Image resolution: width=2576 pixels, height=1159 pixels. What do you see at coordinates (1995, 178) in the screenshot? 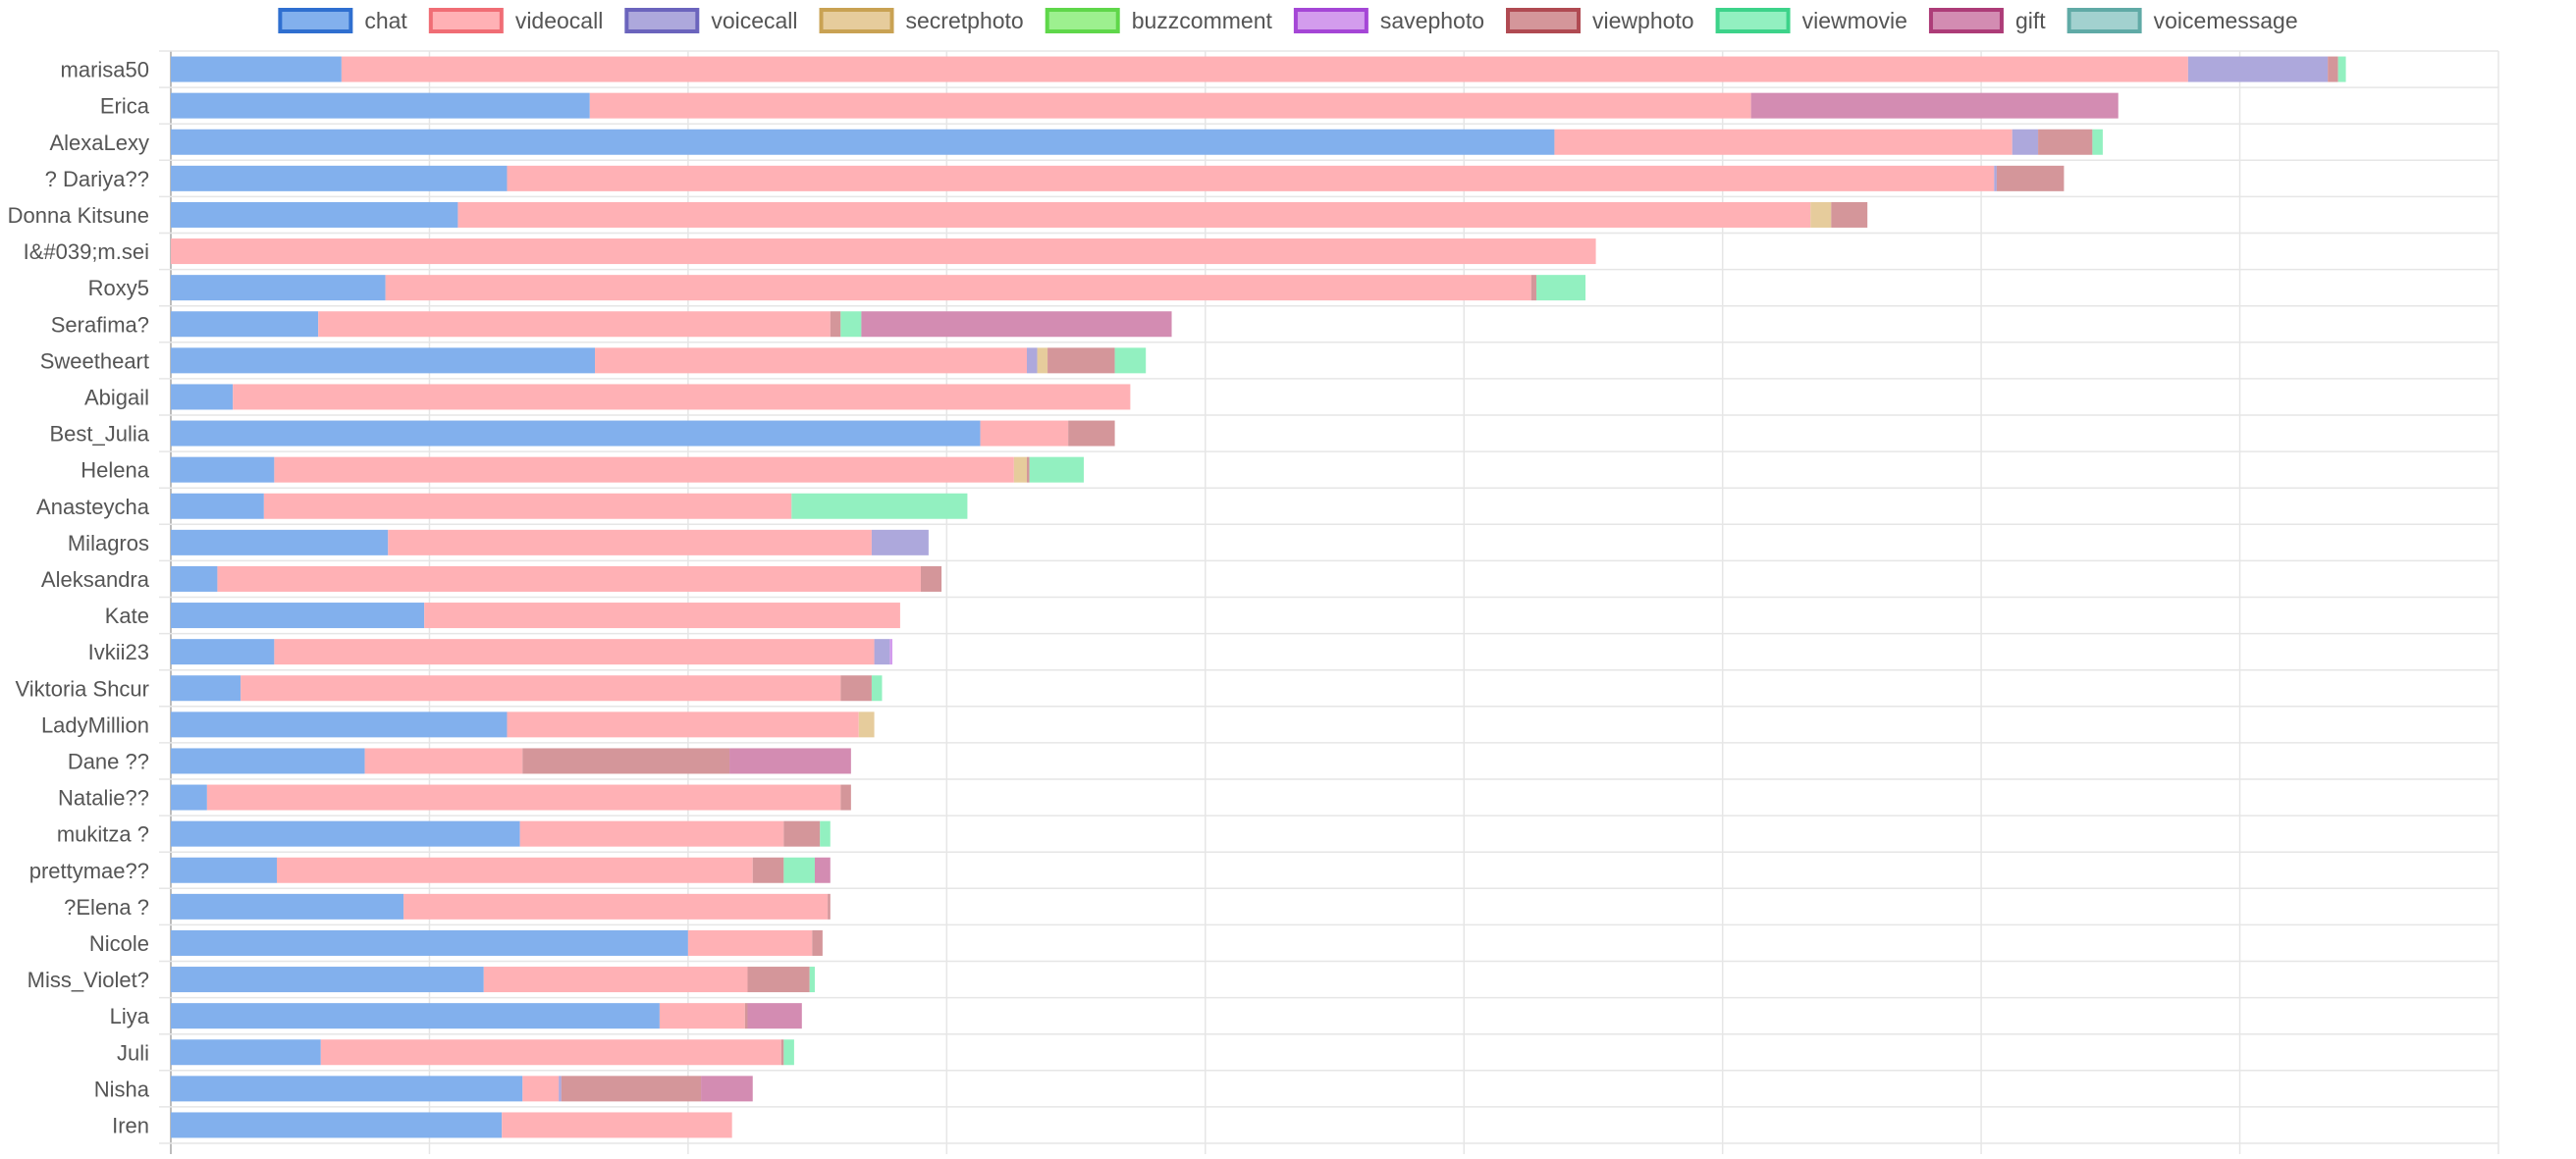
I see `bar-dariya-voicecall` at bounding box center [1995, 178].